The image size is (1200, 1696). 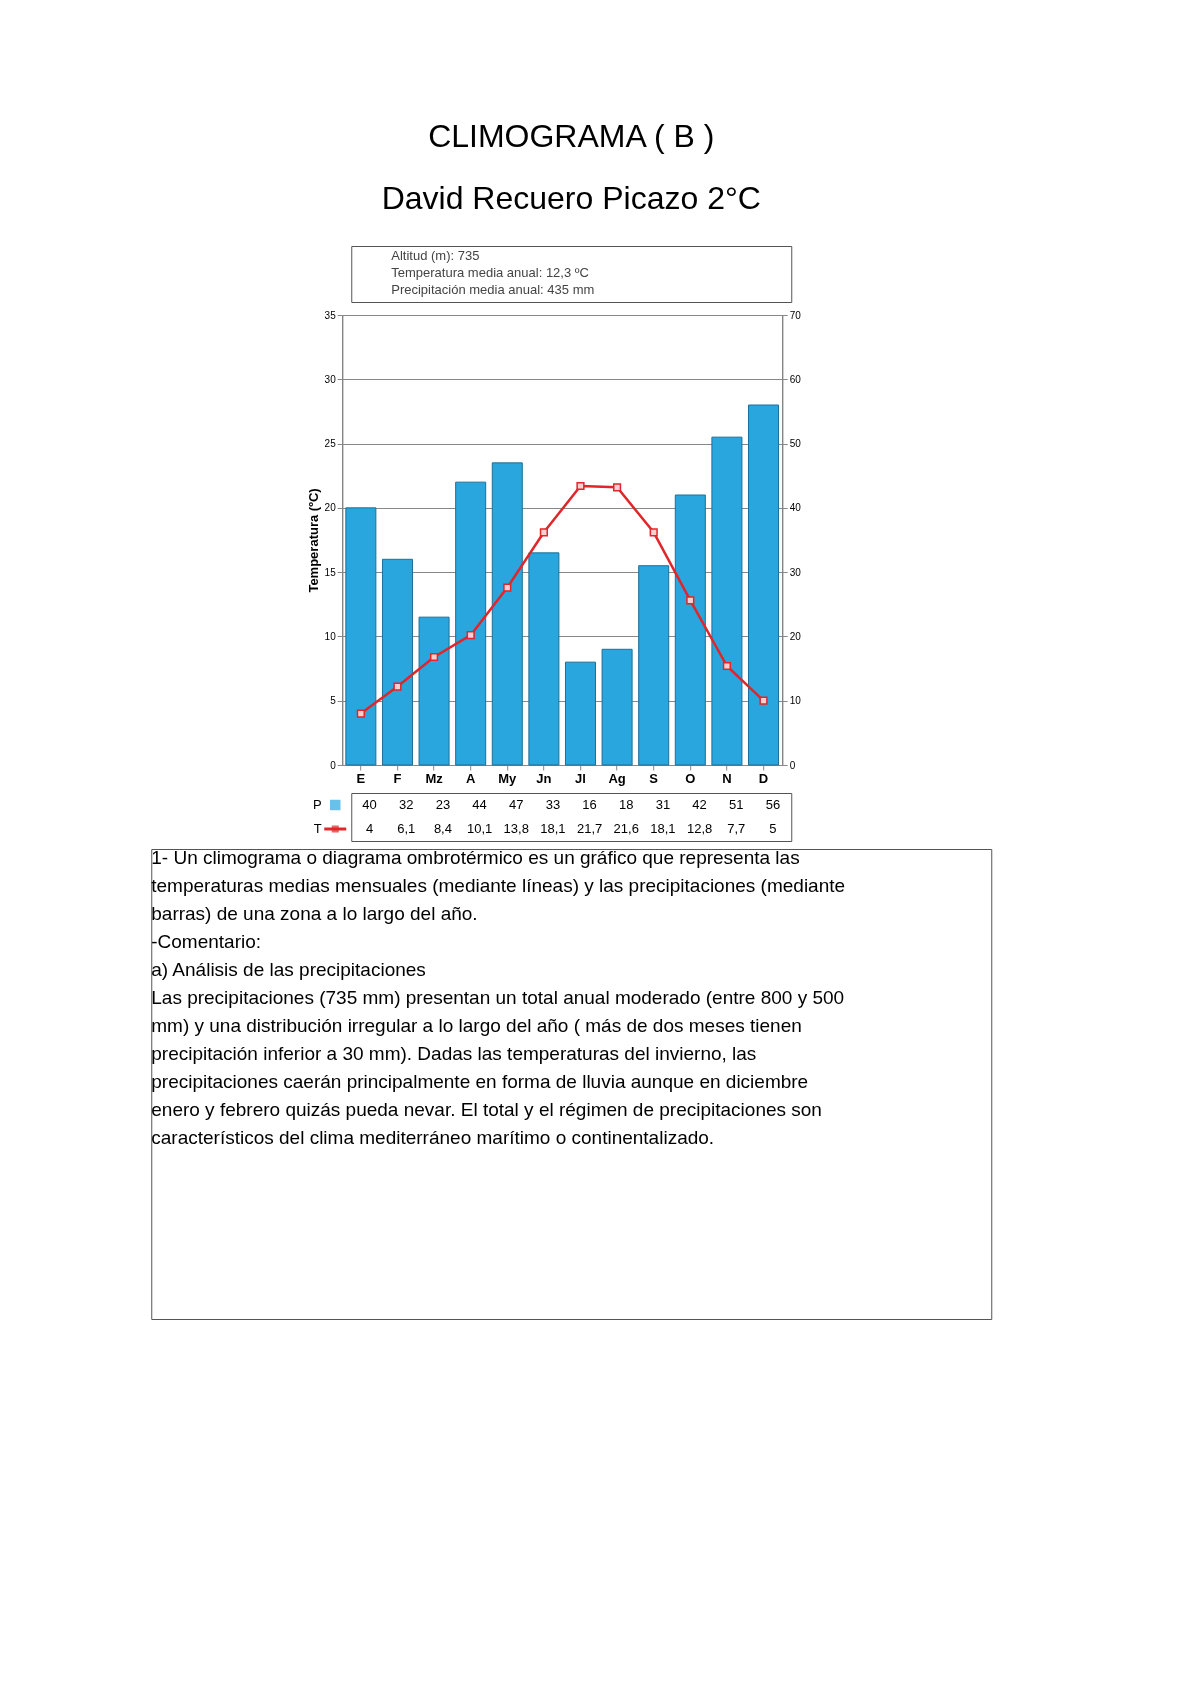 What do you see at coordinates (690, 778) in the screenshot?
I see `x-tick-label: O` at bounding box center [690, 778].